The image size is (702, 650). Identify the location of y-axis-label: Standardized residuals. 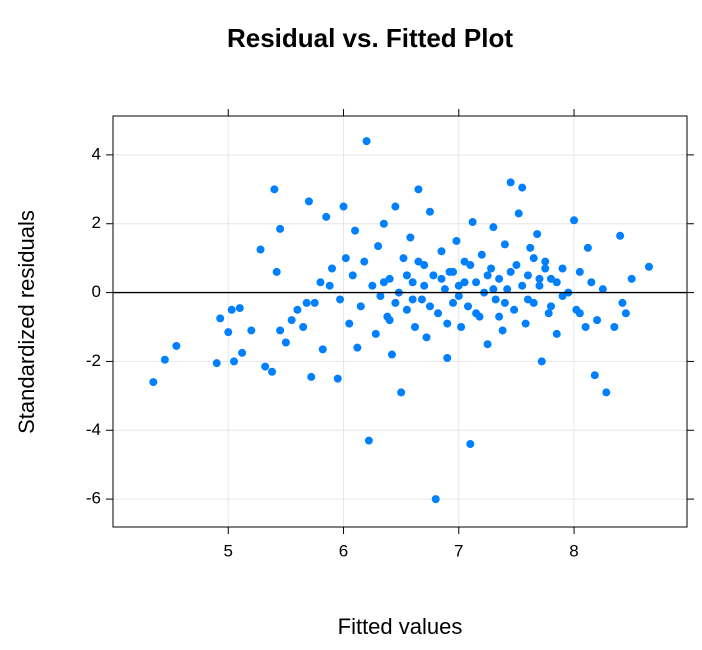
(26, 322).